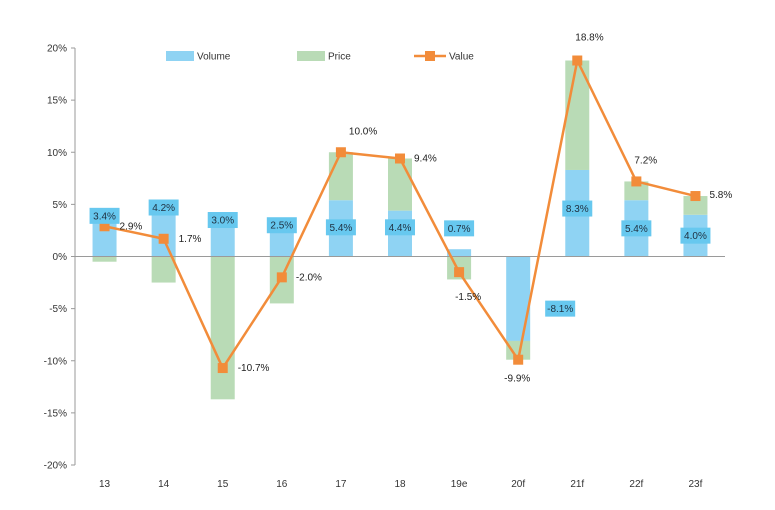 Image resolution: width=775 pixels, height=510 pixels. I want to click on volume-label: -8.1%, so click(560, 309).